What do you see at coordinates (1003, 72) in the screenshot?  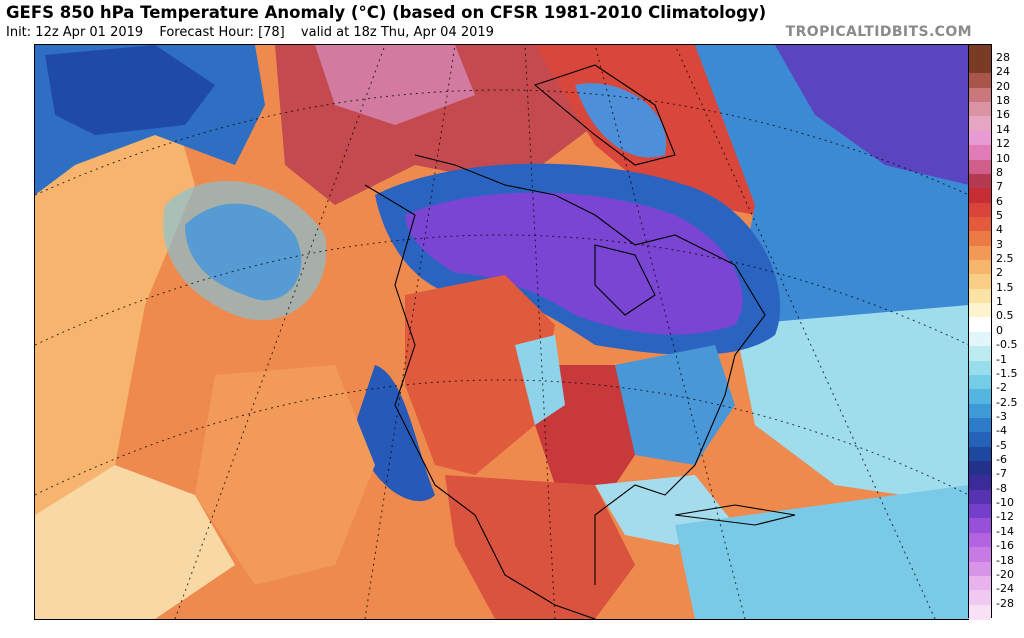 I see `colorbar-label: 24` at bounding box center [1003, 72].